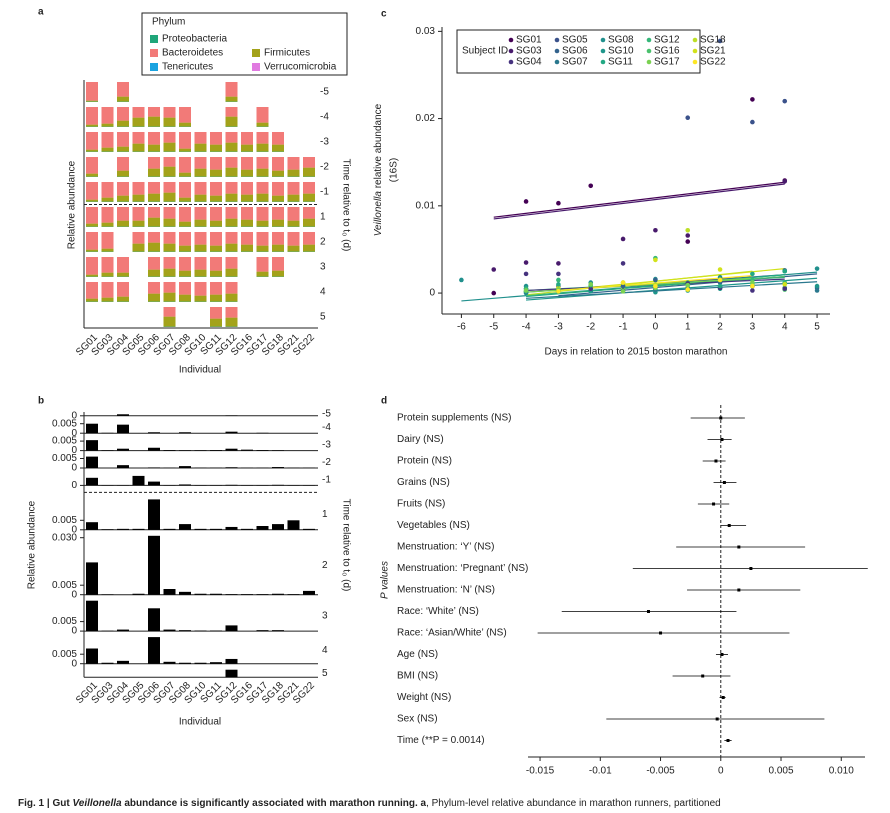 Image resolution: width=890 pixels, height=813 pixels. Describe the element at coordinates (433, 525) in the screenshot. I see `row-label: Vegetables (NS)` at that location.